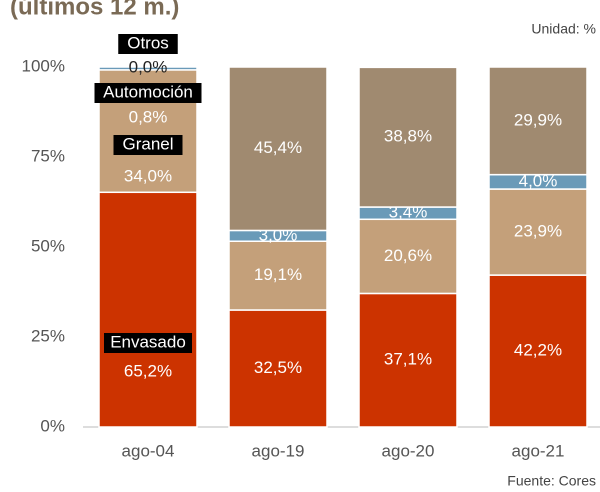 The image size is (600, 492). What do you see at coordinates (148, 370) in the screenshot?
I see `value-label: 65,2%` at bounding box center [148, 370].